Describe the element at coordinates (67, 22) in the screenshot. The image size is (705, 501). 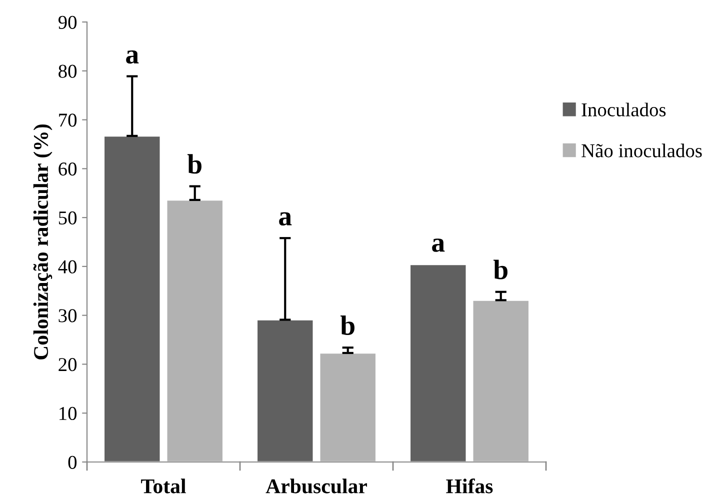
I see `y-tick-label: 90` at that location.